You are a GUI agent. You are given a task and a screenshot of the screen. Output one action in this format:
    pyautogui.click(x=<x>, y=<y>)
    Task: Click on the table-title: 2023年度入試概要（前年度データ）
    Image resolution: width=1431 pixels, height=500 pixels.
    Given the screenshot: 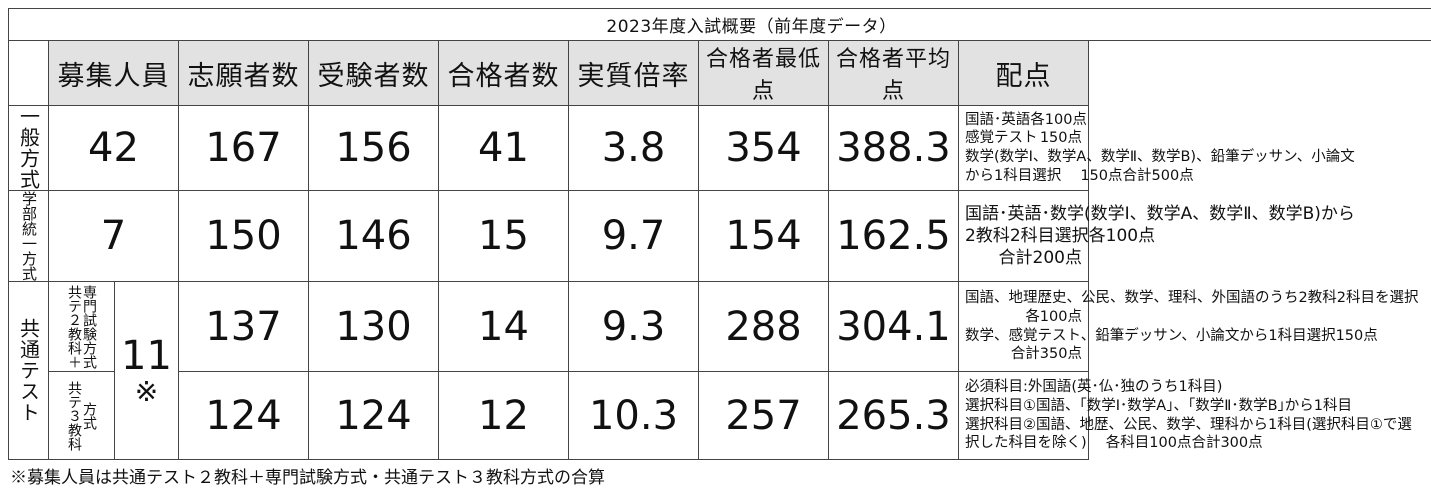 What is the action you would take?
    pyautogui.click(x=719, y=24)
    